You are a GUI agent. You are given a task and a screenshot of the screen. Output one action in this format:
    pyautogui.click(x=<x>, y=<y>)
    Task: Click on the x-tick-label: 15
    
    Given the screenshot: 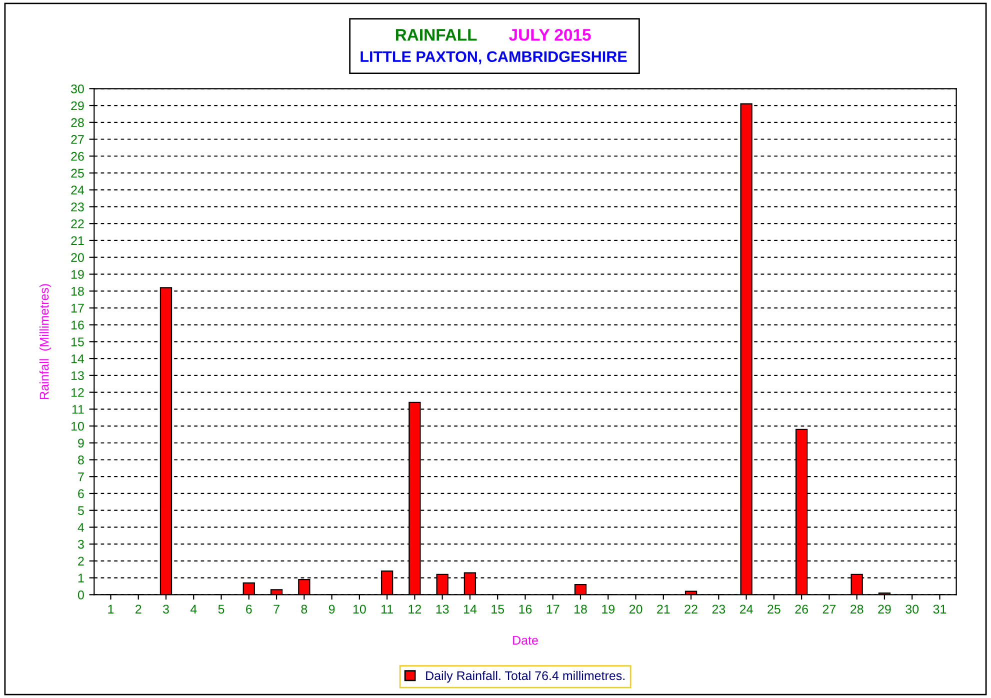 What is the action you would take?
    pyautogui.click(x=498, y=609)
    